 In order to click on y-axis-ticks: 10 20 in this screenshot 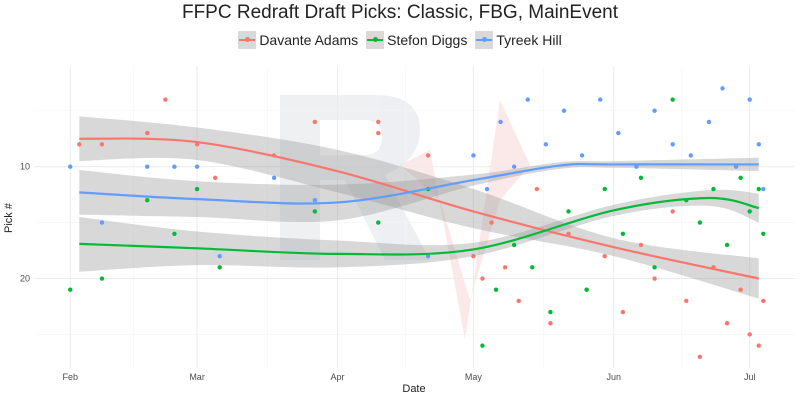, I will do `click(25, 223)`.